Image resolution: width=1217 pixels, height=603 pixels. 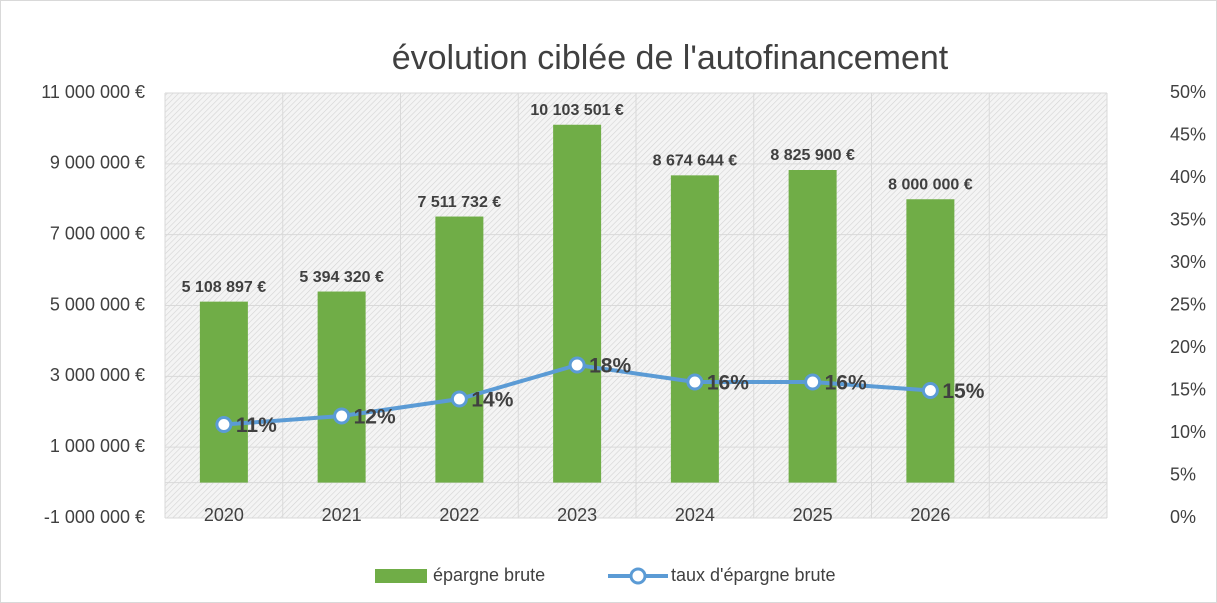 What do you see at coordinates (492, 400) in the screenshot?
I see `line-value-label: 14%` at bounding box center [492, 400].